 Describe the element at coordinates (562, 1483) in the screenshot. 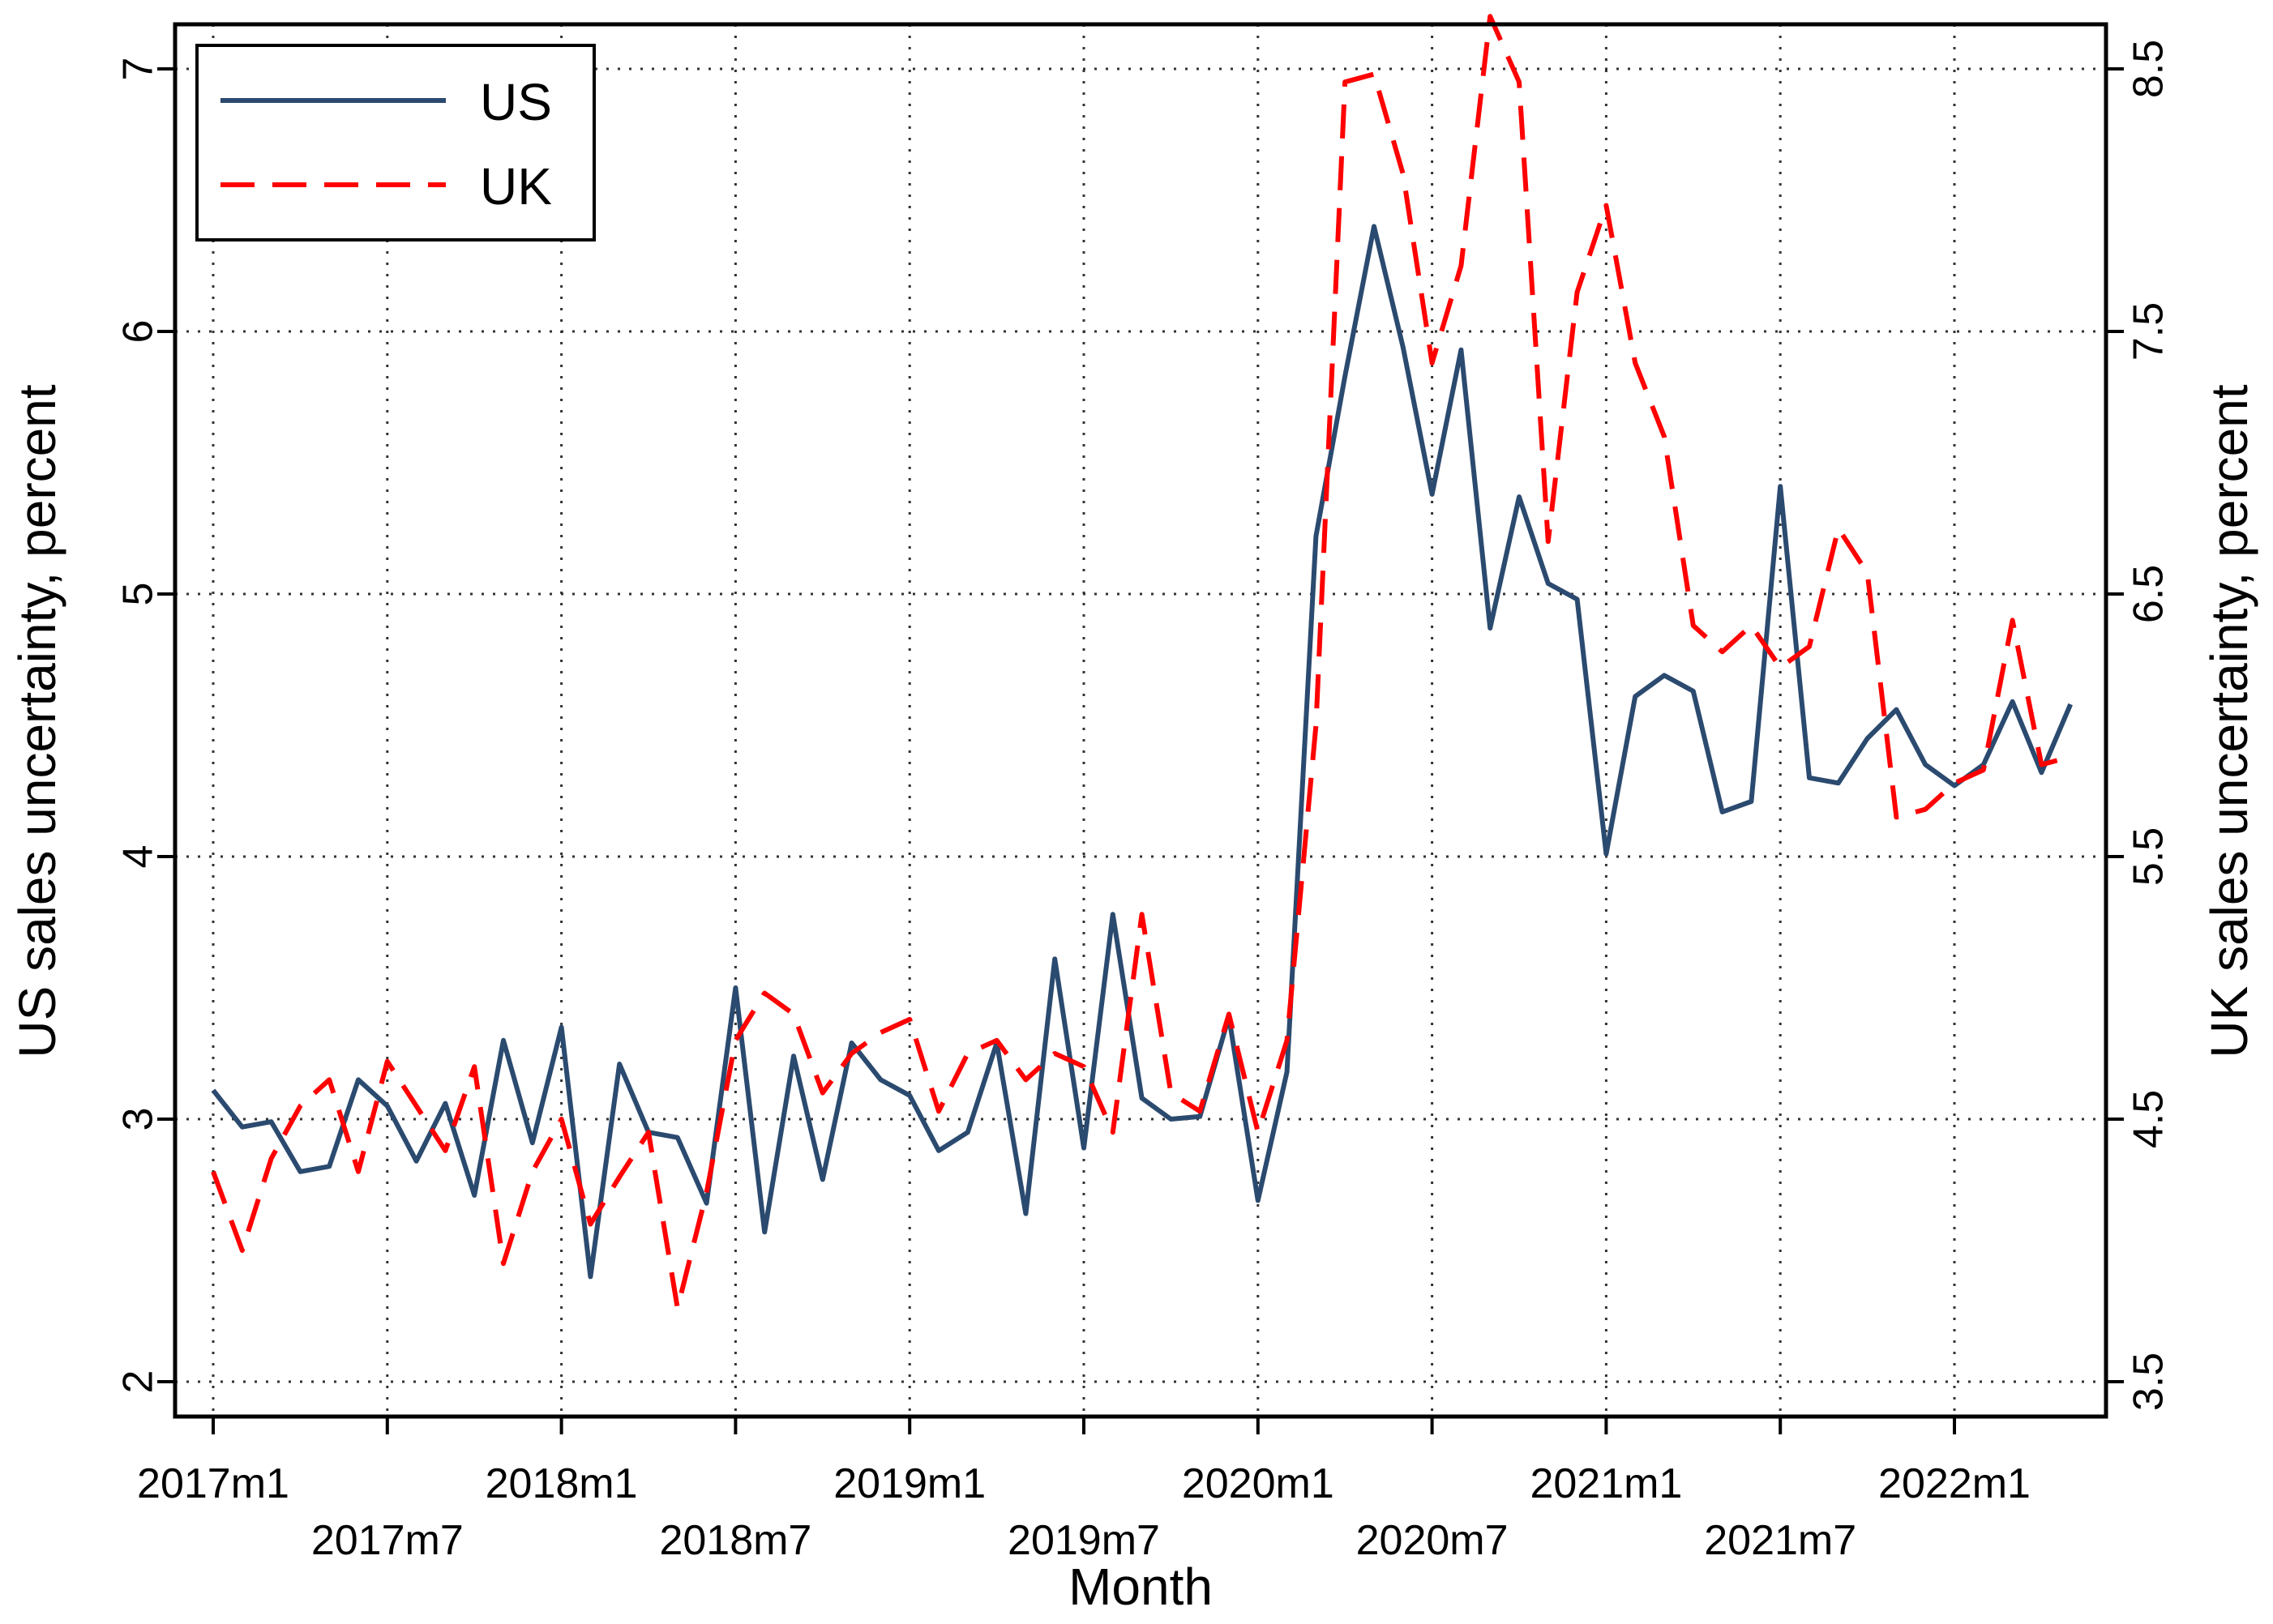

I see `x-tick-label: 2018m1` at that location.